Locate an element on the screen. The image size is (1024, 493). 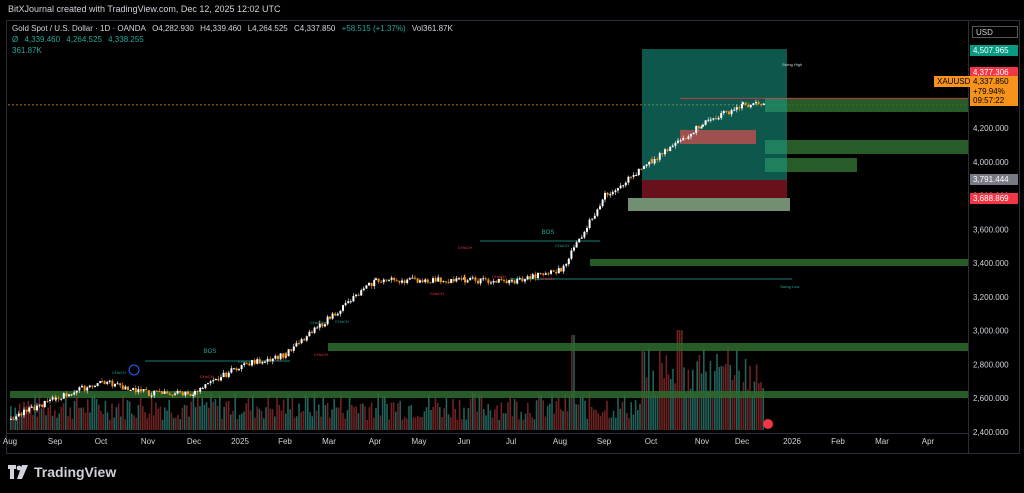
ma-value: 4,264.525 is located at coordinates (84, 39).